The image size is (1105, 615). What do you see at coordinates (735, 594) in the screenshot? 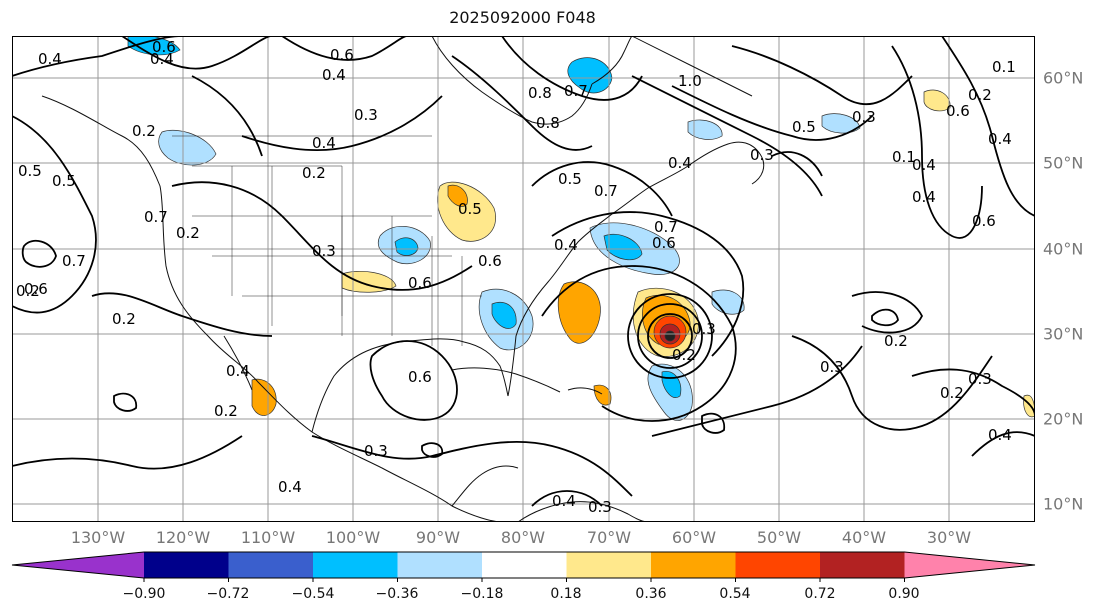
I see `colorbar-tick-label: 0.54` at bounding box center [735, 594].